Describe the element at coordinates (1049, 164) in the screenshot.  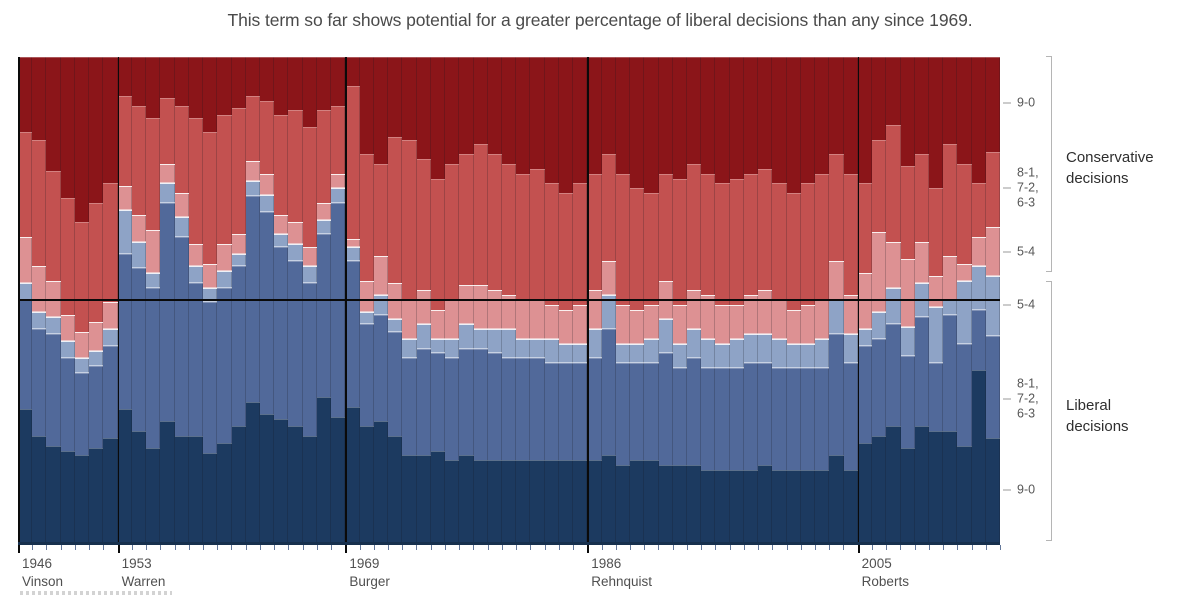
I see `conservative-bracket` at that location.